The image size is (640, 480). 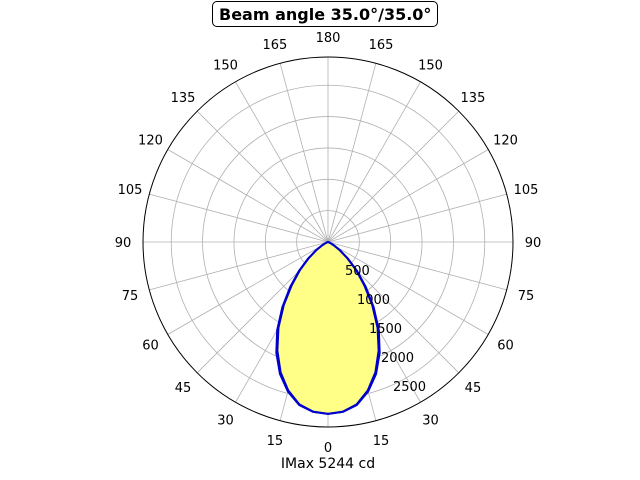 I want to click on chart-title: Beam angle 35.0°/35.0°, so click(x=325, y=14).